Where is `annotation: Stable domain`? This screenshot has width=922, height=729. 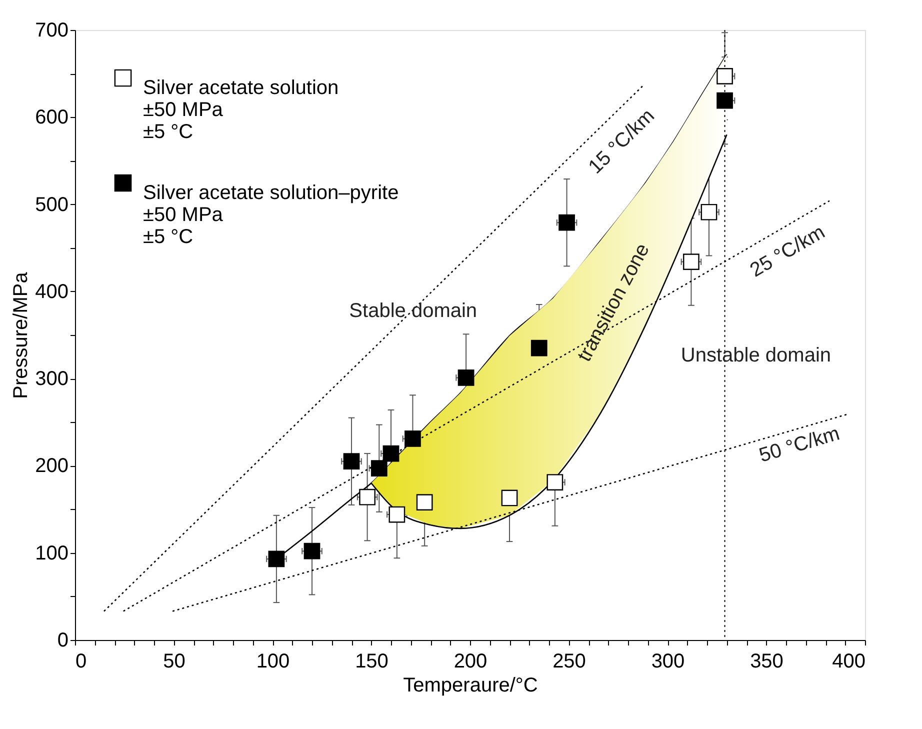
annotation: Stable domain is located at coordinates (413, 311).